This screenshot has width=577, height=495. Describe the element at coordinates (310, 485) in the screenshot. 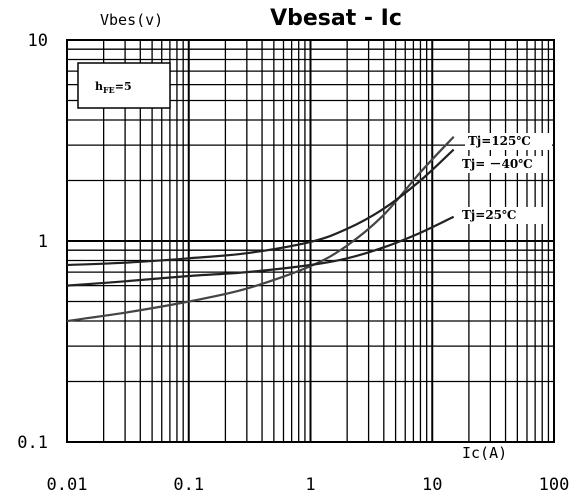

I see `x-tick-label: 1` at that location.